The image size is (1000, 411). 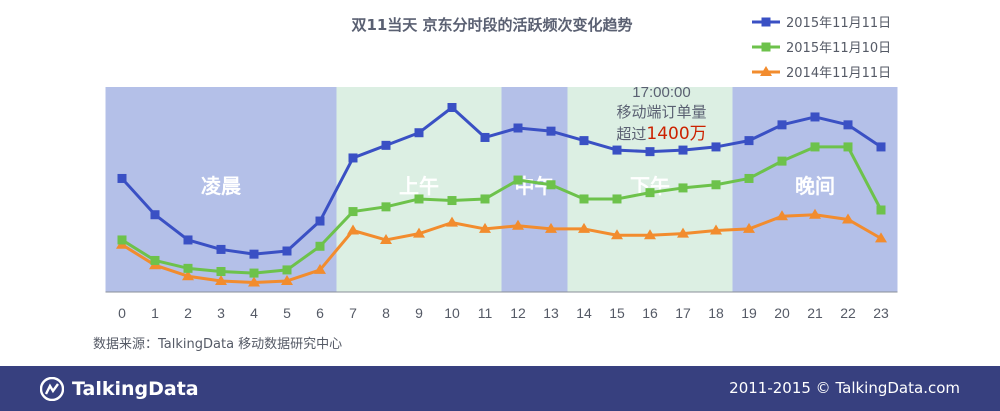 I want to click on period-labels: 凌晨 上午 中午 下午 晚间, so click(x=518, y=186).